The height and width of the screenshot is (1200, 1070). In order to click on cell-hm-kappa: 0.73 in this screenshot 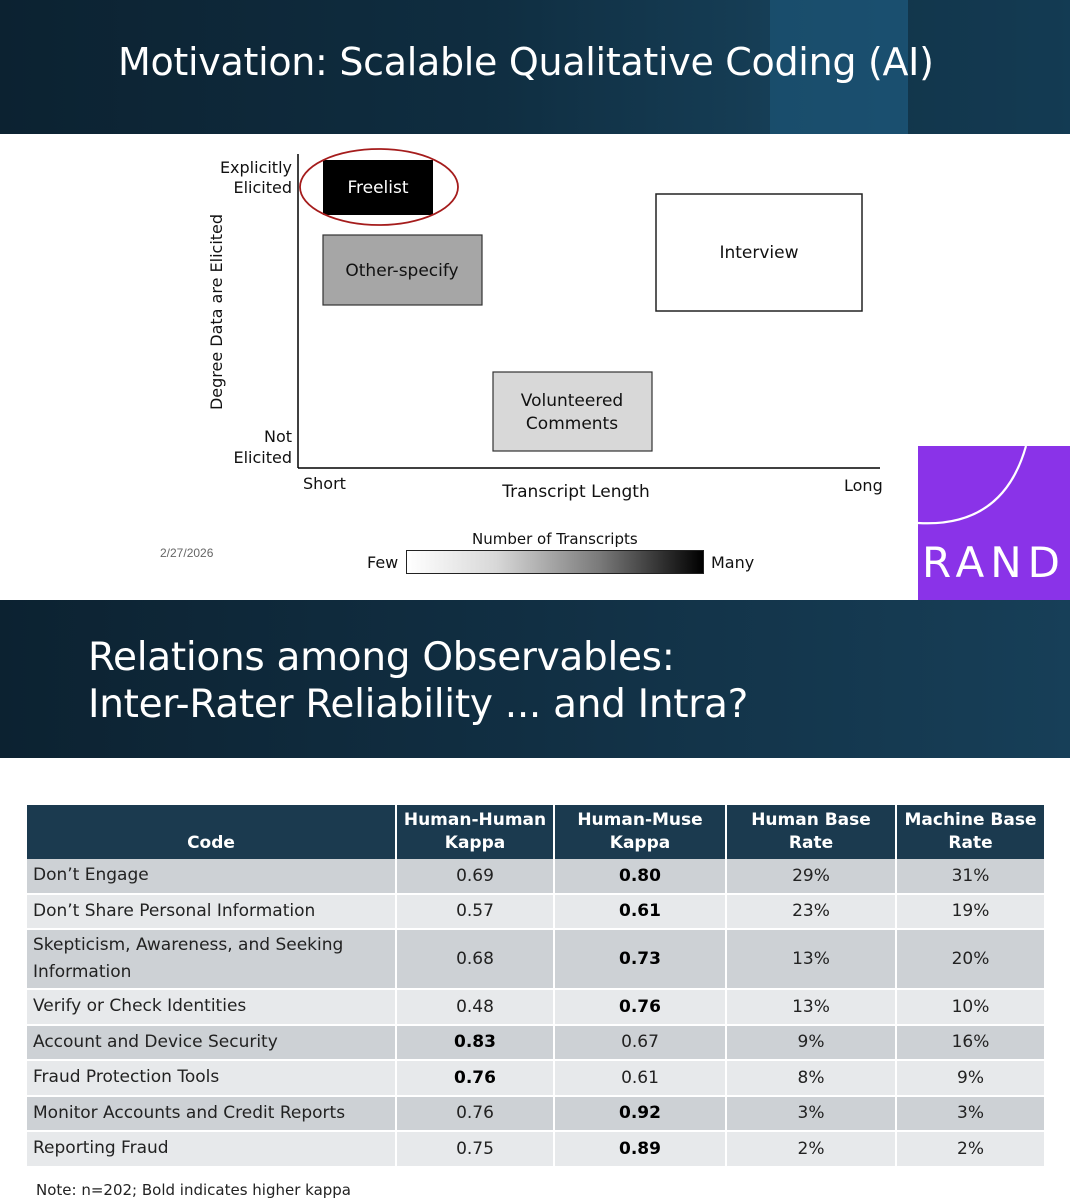, I will do `click(641, 960)`.